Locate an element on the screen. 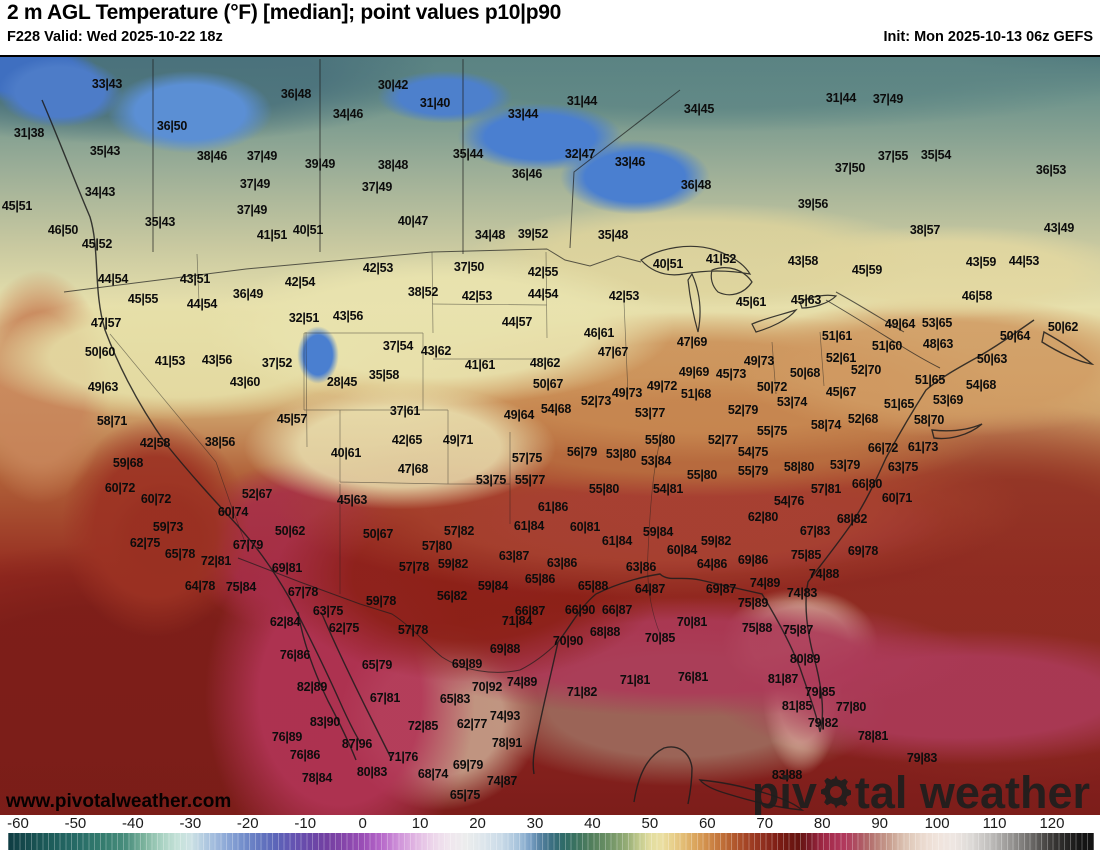 The width and height of the screenshot is (1100, 850). point-value: 49|69 is located at coordinates (694, 372).